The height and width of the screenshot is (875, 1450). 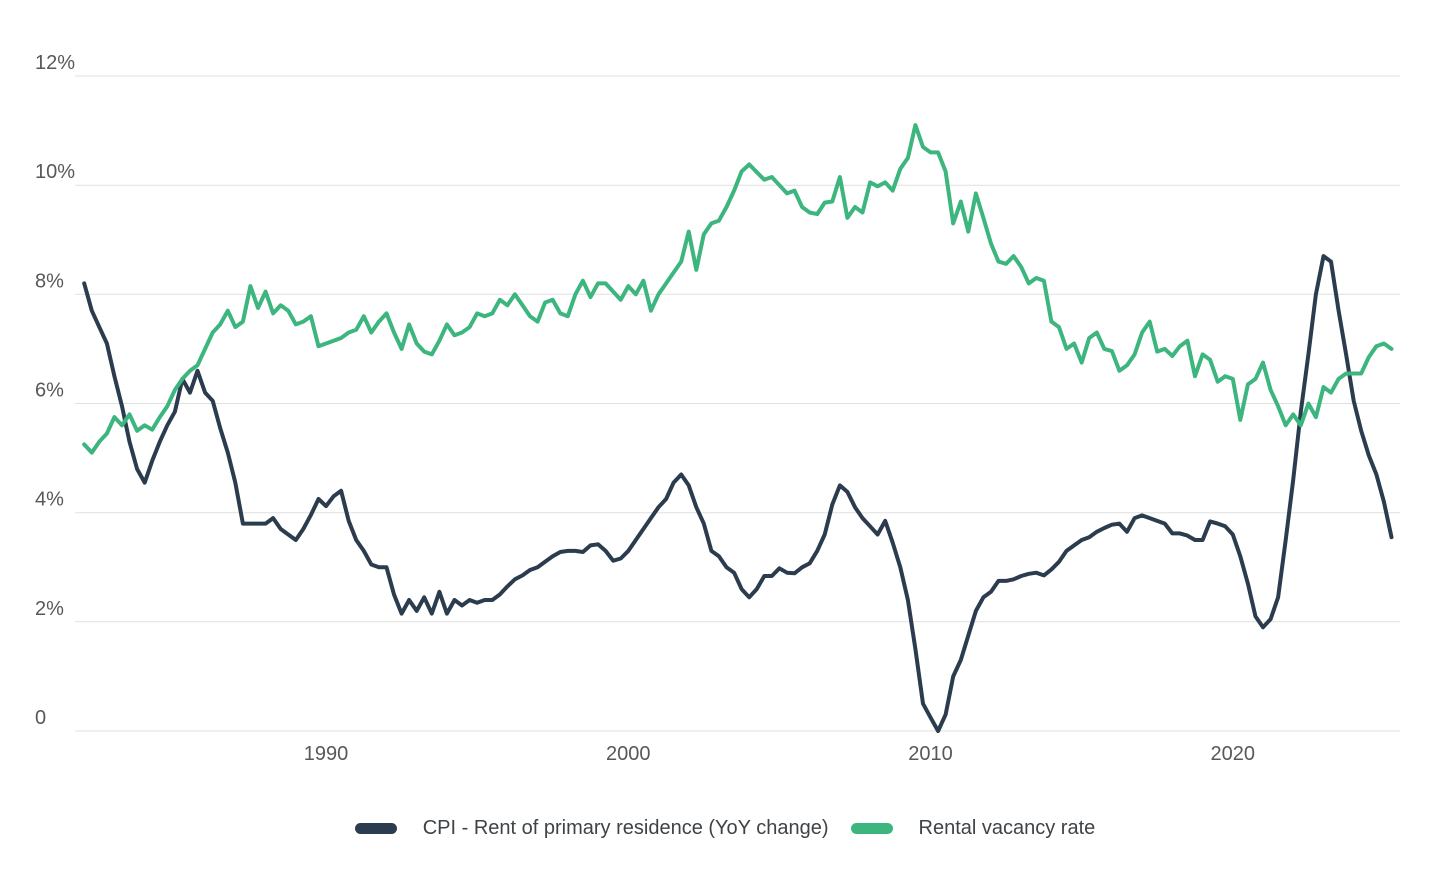 I want to click on cpi-legend-swatch-icon, so click(x=375, y=828).